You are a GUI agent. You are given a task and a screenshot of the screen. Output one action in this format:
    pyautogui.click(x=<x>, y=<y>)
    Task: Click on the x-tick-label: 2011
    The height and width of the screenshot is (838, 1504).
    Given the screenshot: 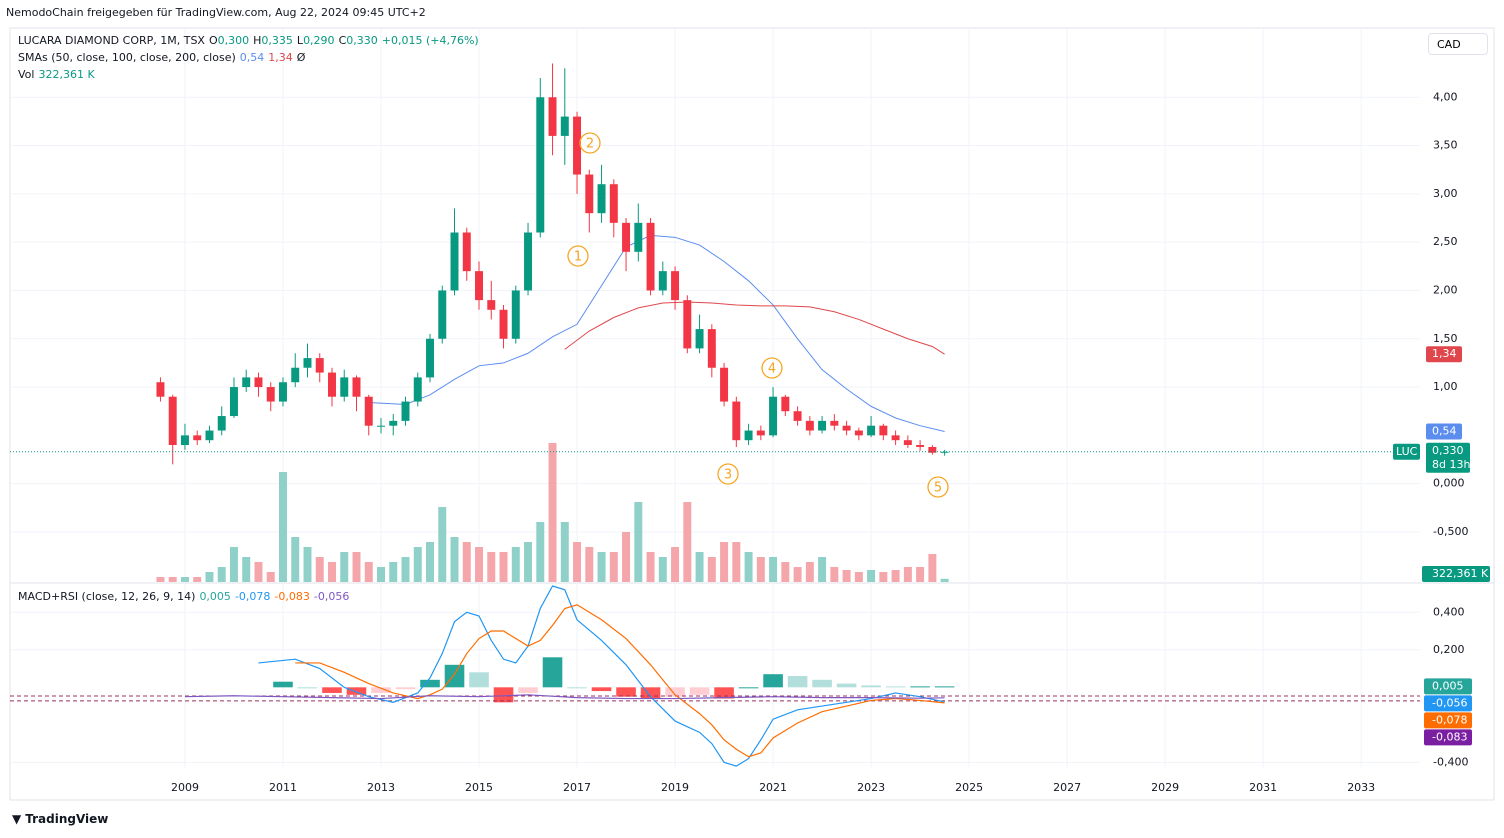 What is the action you would take?
    pyautogui.click(x=283, y=787)
    